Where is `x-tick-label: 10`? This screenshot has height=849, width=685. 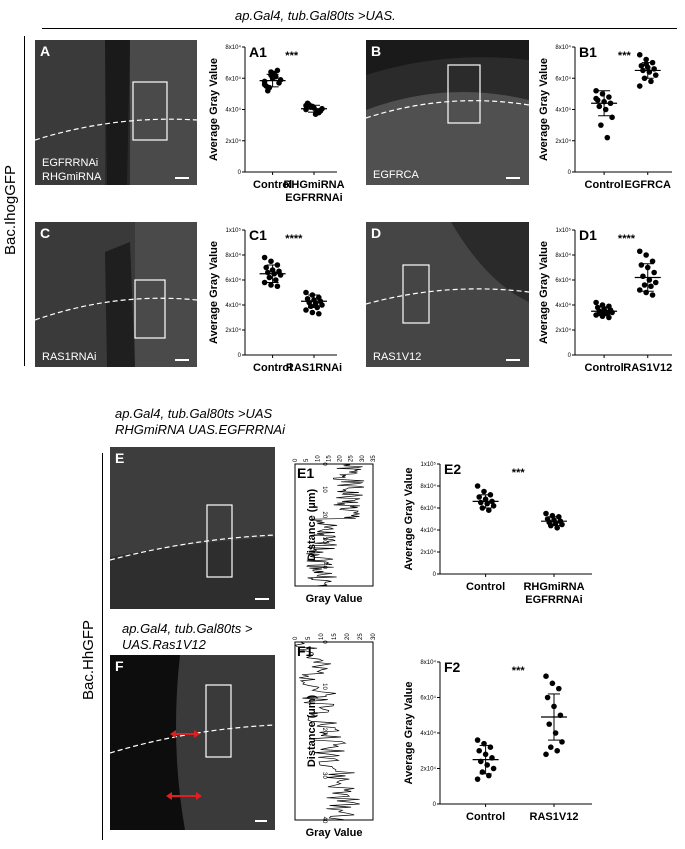
x-tick-label: 10 is located at coordinates (318, 458).